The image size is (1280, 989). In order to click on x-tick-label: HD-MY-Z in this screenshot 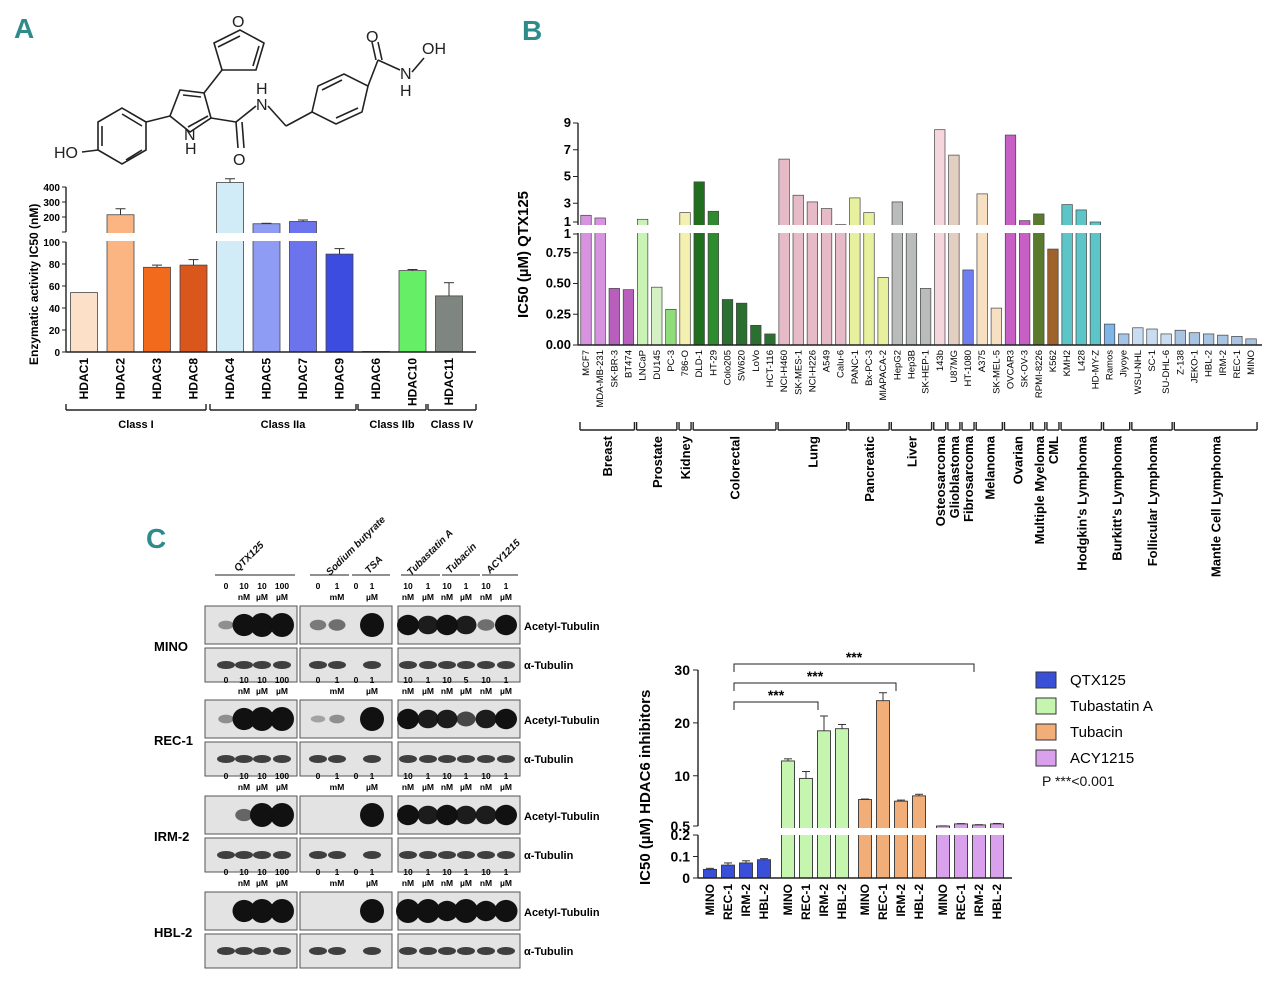, I will do `click(1095, 369)`.